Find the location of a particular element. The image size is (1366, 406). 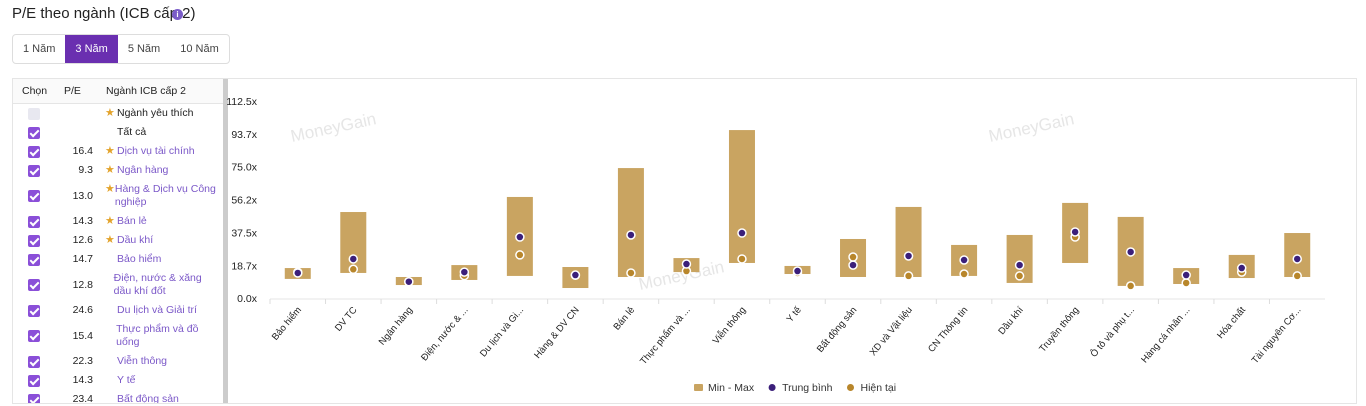

name-wrap: ★ Hàng & Dịch vụ Công nghiệp is located at coordinates (161, 196).